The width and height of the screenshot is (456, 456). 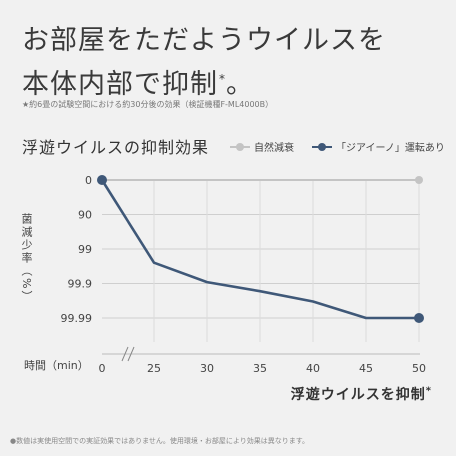 I want to click on x-tick-label: 45, so click(x=366, y=368).